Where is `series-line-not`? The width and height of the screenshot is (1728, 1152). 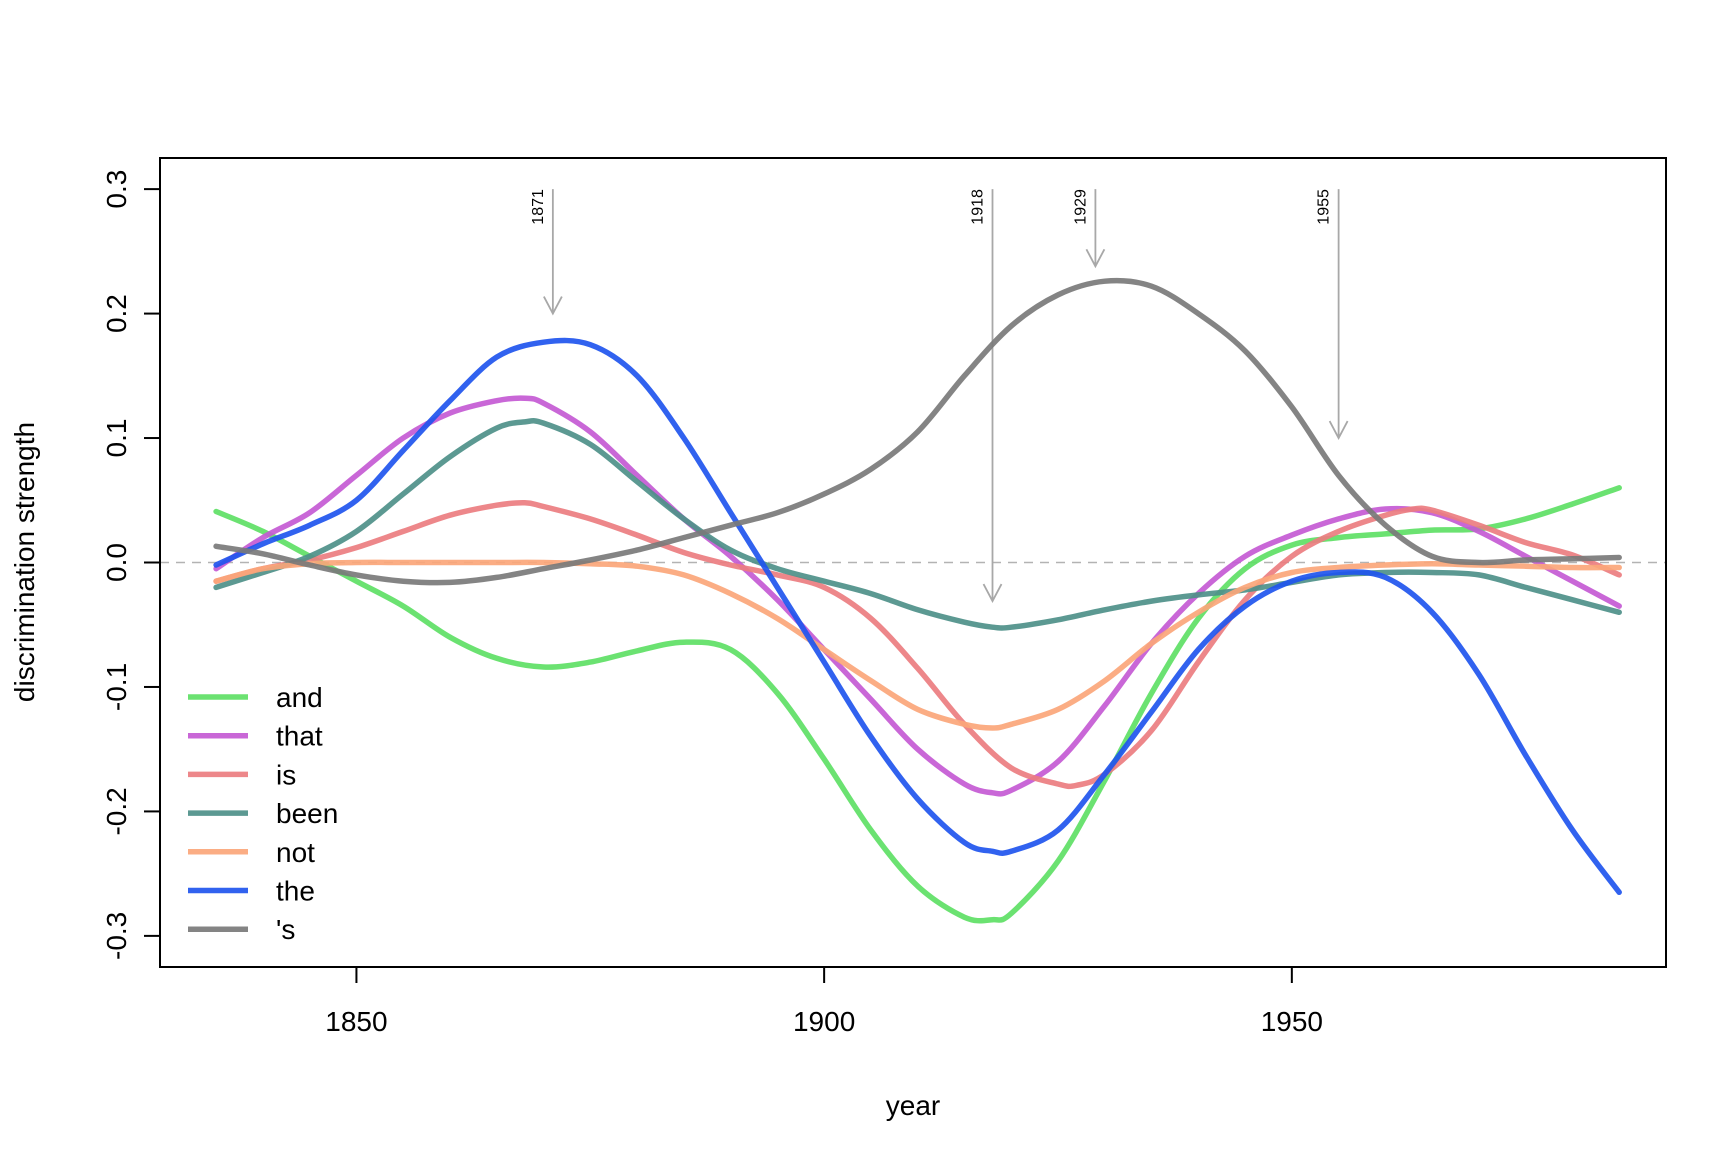
series-line-not is located at coordinates (917, 645).